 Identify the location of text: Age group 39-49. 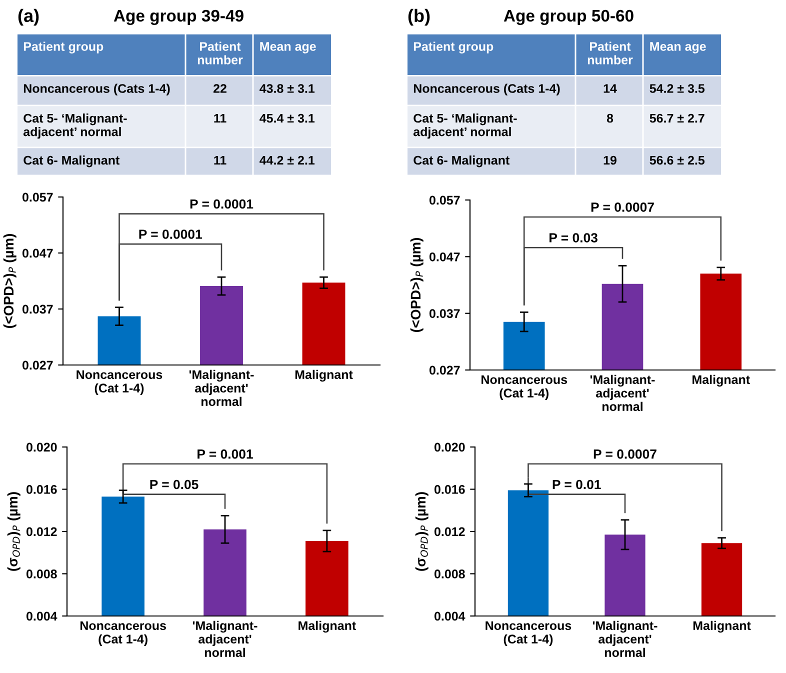
(179, 18).